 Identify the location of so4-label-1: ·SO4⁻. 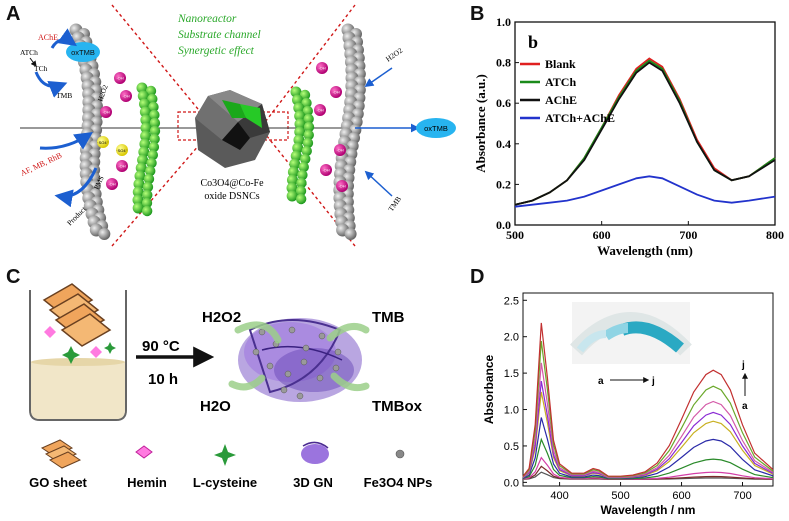
(102, 142).